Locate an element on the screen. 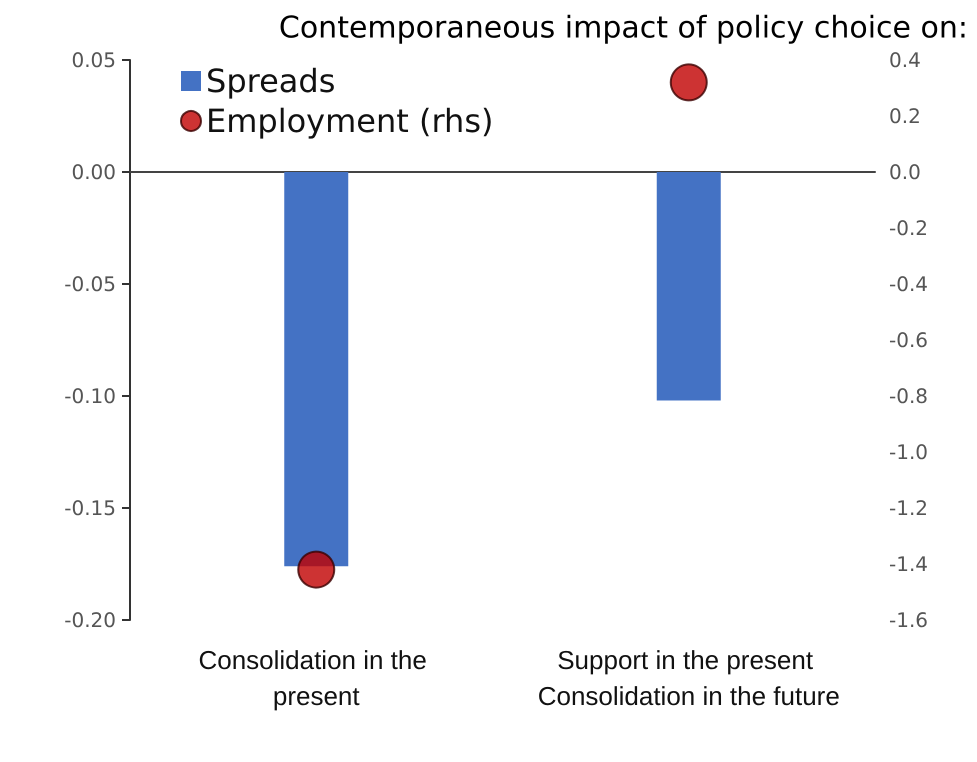  y-tick-label: 0.00 is located at coordinates (93, 172).